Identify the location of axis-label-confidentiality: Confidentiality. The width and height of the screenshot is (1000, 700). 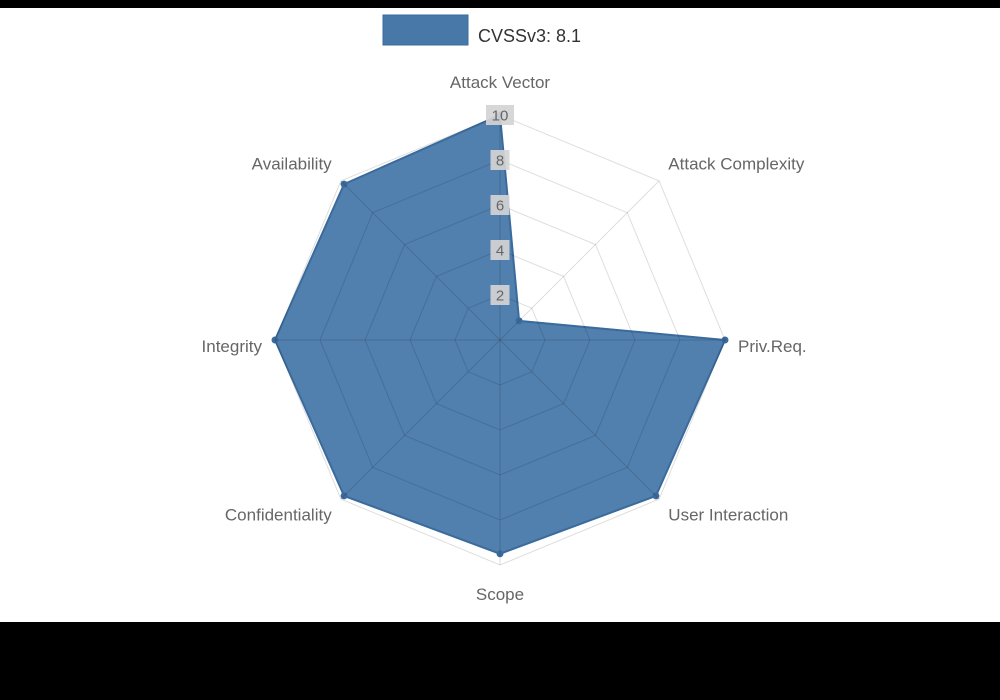
(278, 514).